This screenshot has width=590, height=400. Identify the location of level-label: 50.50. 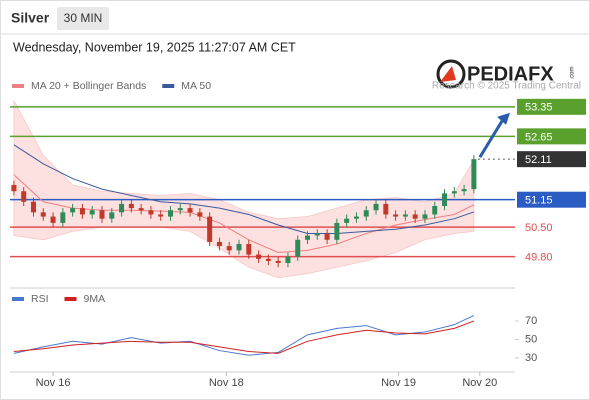
(539, 228).